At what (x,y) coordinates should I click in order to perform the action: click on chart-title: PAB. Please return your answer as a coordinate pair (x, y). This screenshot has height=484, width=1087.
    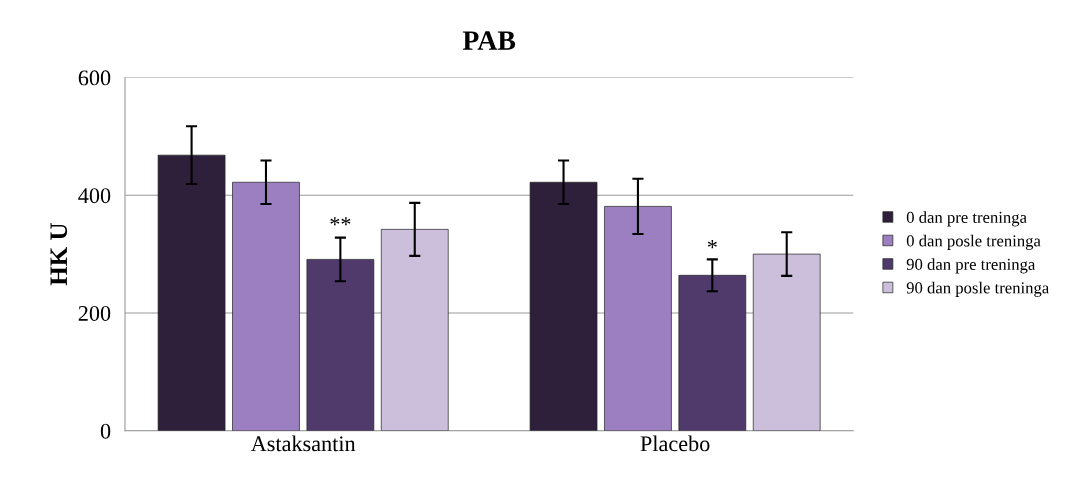
    Looking at the image, I should click on (489, 40).